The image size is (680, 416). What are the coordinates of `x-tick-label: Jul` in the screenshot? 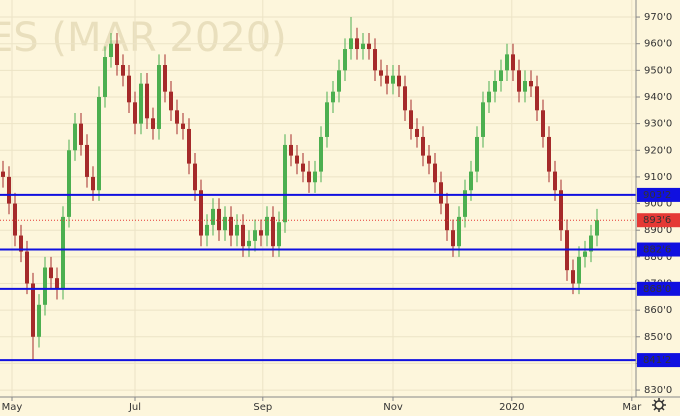 It's located at (134, 407).